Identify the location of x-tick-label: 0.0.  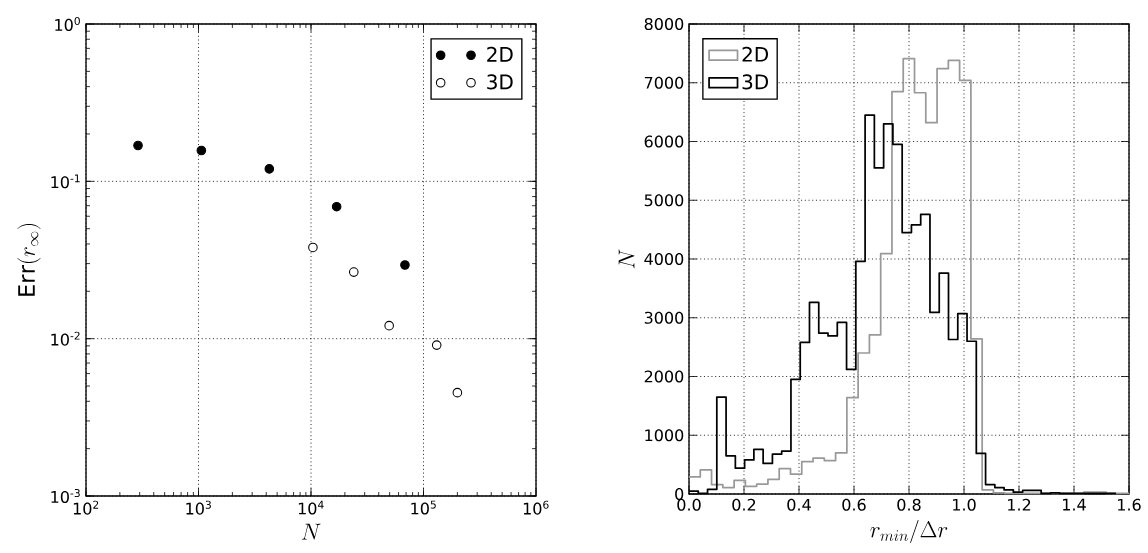
(689, 504).